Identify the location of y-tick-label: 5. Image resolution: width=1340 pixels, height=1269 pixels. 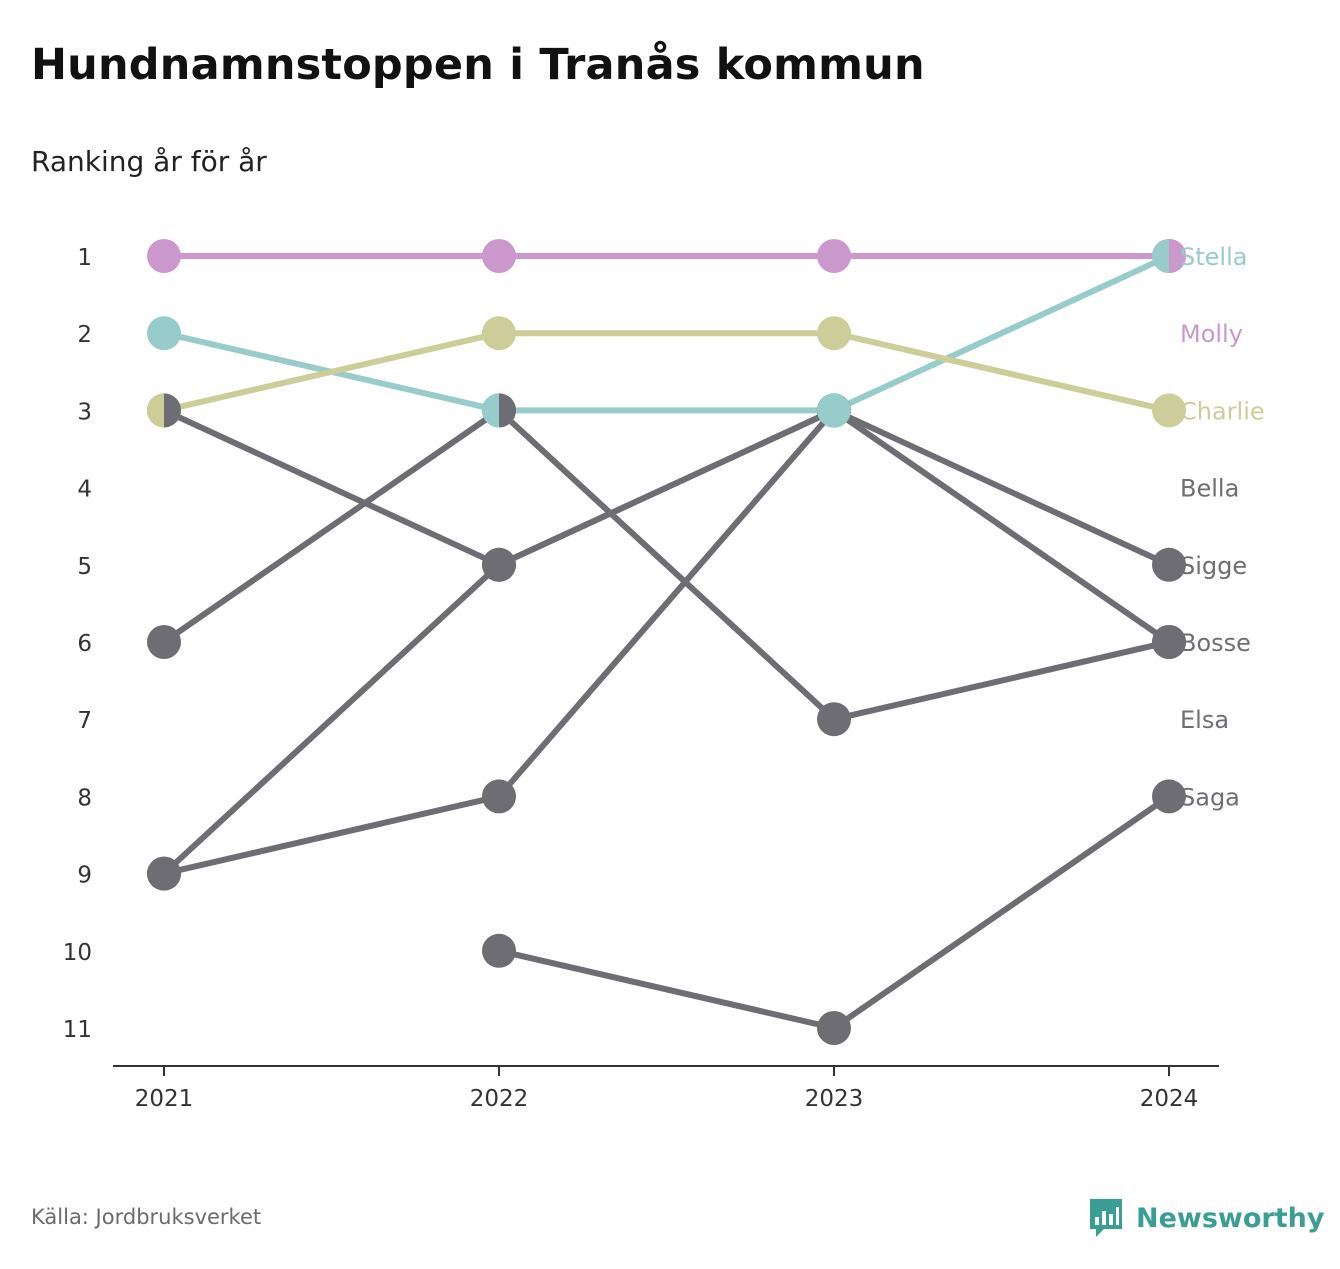
(84, 567).